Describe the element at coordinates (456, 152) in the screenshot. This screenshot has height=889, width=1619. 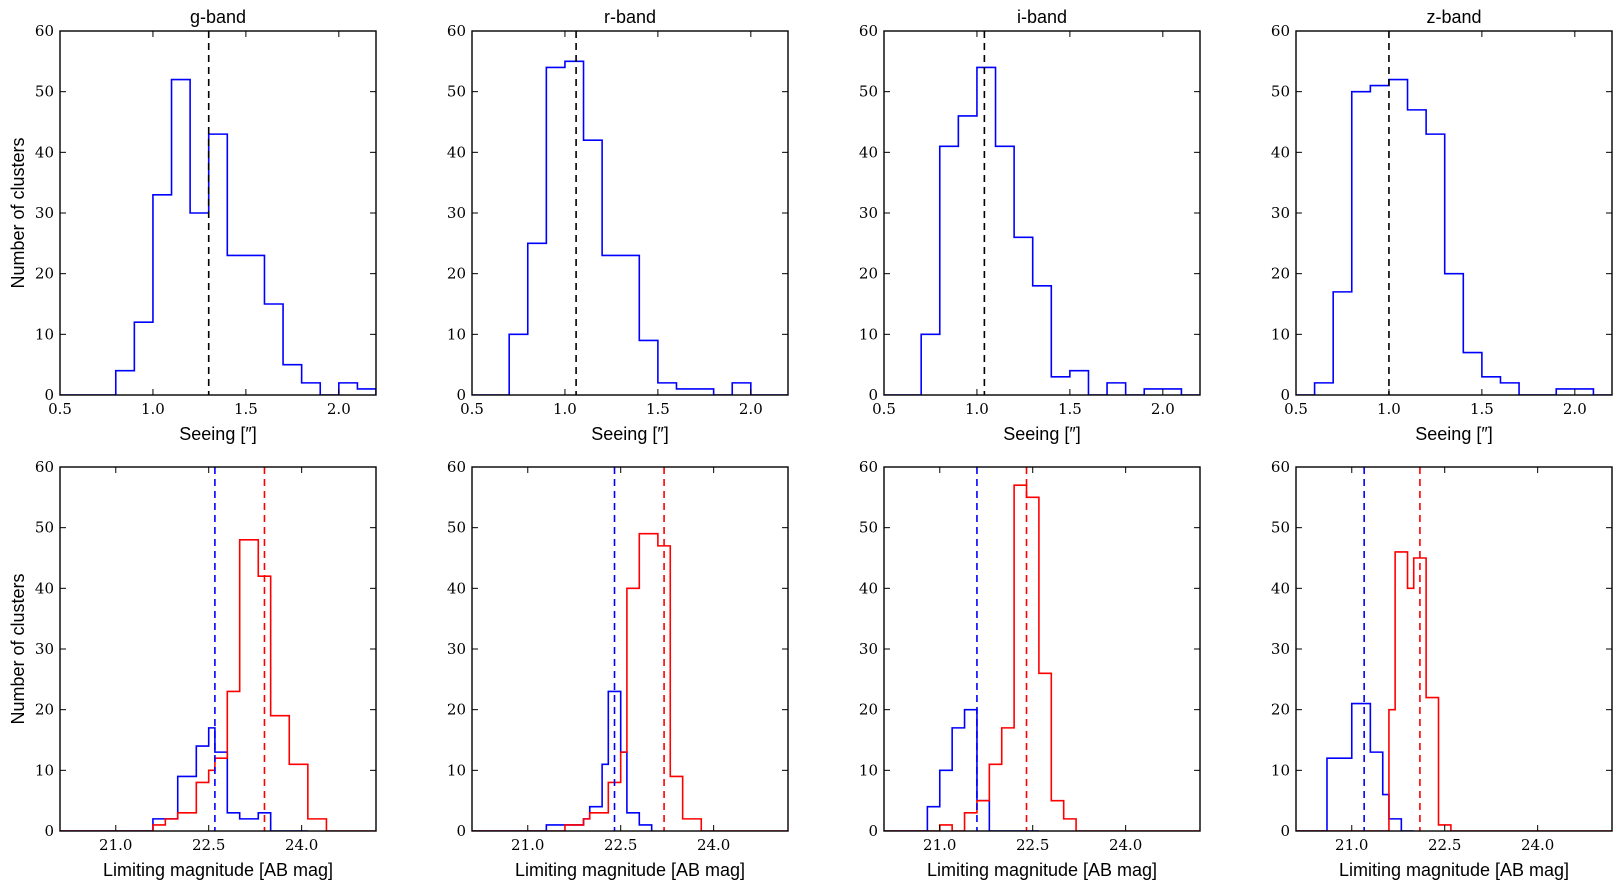
I see `panel-2-ytick-label-4: 40` at that location.